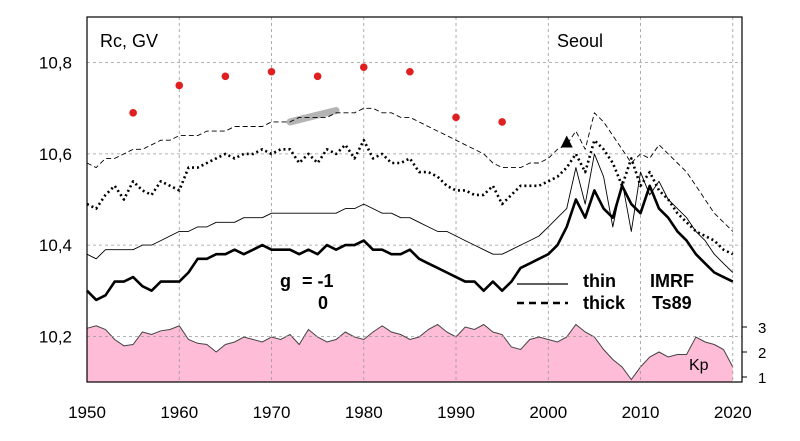 The height and width of the screenshot is (441, 800). Describe the element at coordinates (672, 303) in the screenshot. I see `legend-ts89-label: Ts89` at that location.